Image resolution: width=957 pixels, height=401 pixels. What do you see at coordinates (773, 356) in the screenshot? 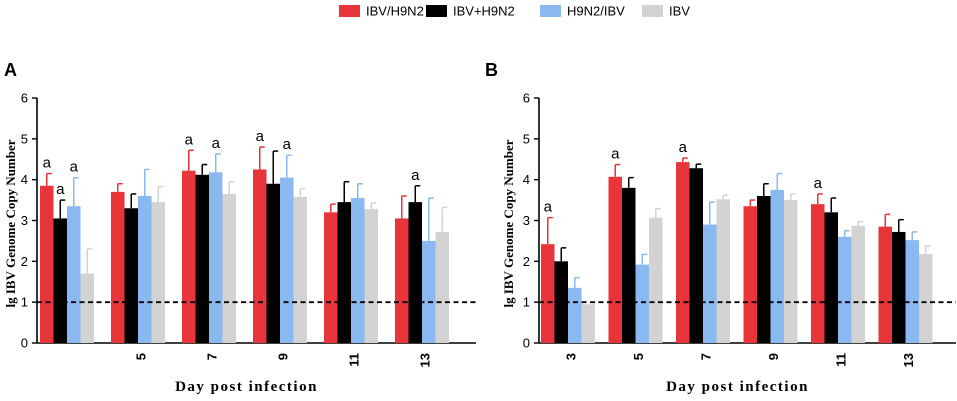
I see `panel-b-x-tick-label: 9` at bounding box center [773, 356].